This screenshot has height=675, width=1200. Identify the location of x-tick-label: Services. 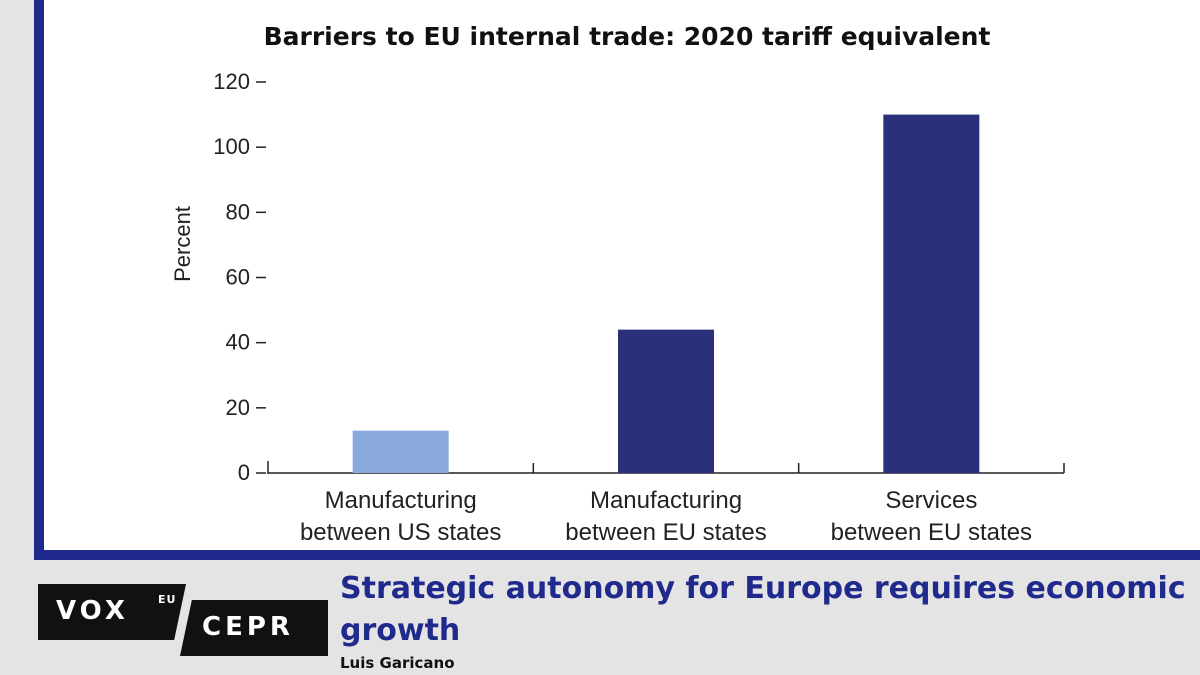
(931, 500).